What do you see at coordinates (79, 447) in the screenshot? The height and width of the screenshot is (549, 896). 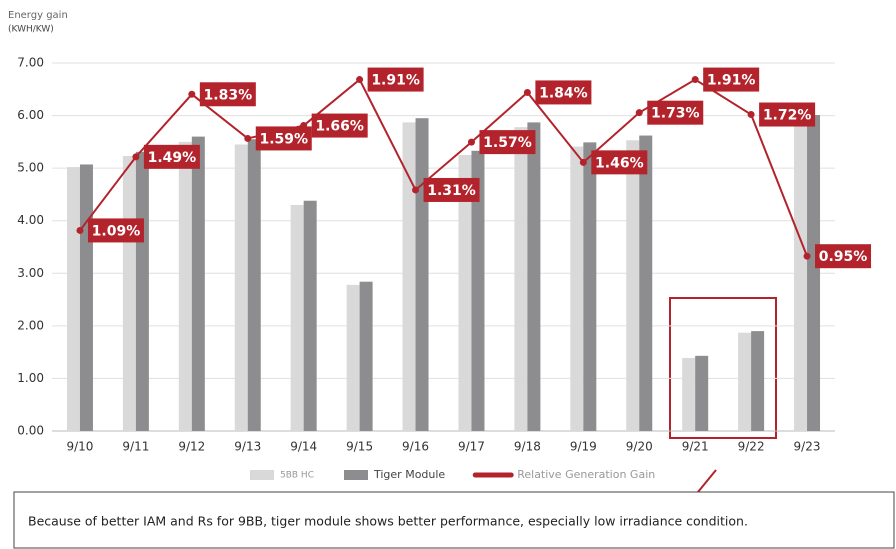 I see `x-tick-label: 9/10` at bounding box center [79, 447].